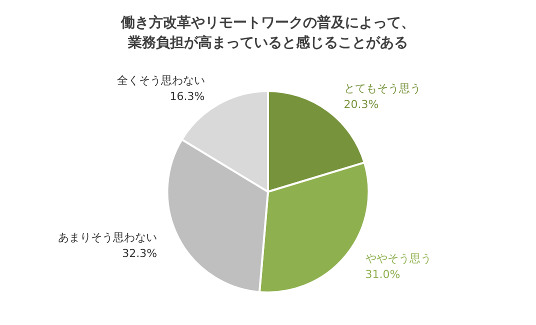  What do you see at coordinates (187, 96) in the screenshot?
I see `data-label: 16.3%` at bounding box center [187, 96].